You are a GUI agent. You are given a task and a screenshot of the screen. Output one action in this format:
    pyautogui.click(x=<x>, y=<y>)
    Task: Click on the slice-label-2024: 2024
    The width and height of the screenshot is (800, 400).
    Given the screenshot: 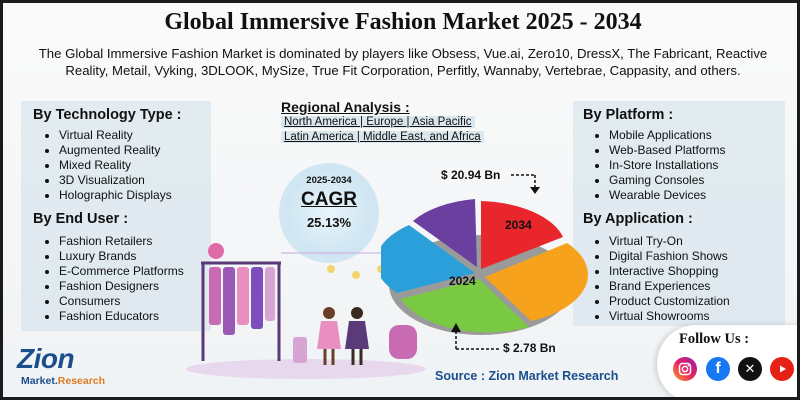 What is the action you would take?
    pyautogui.click(x=462, y=281)
    